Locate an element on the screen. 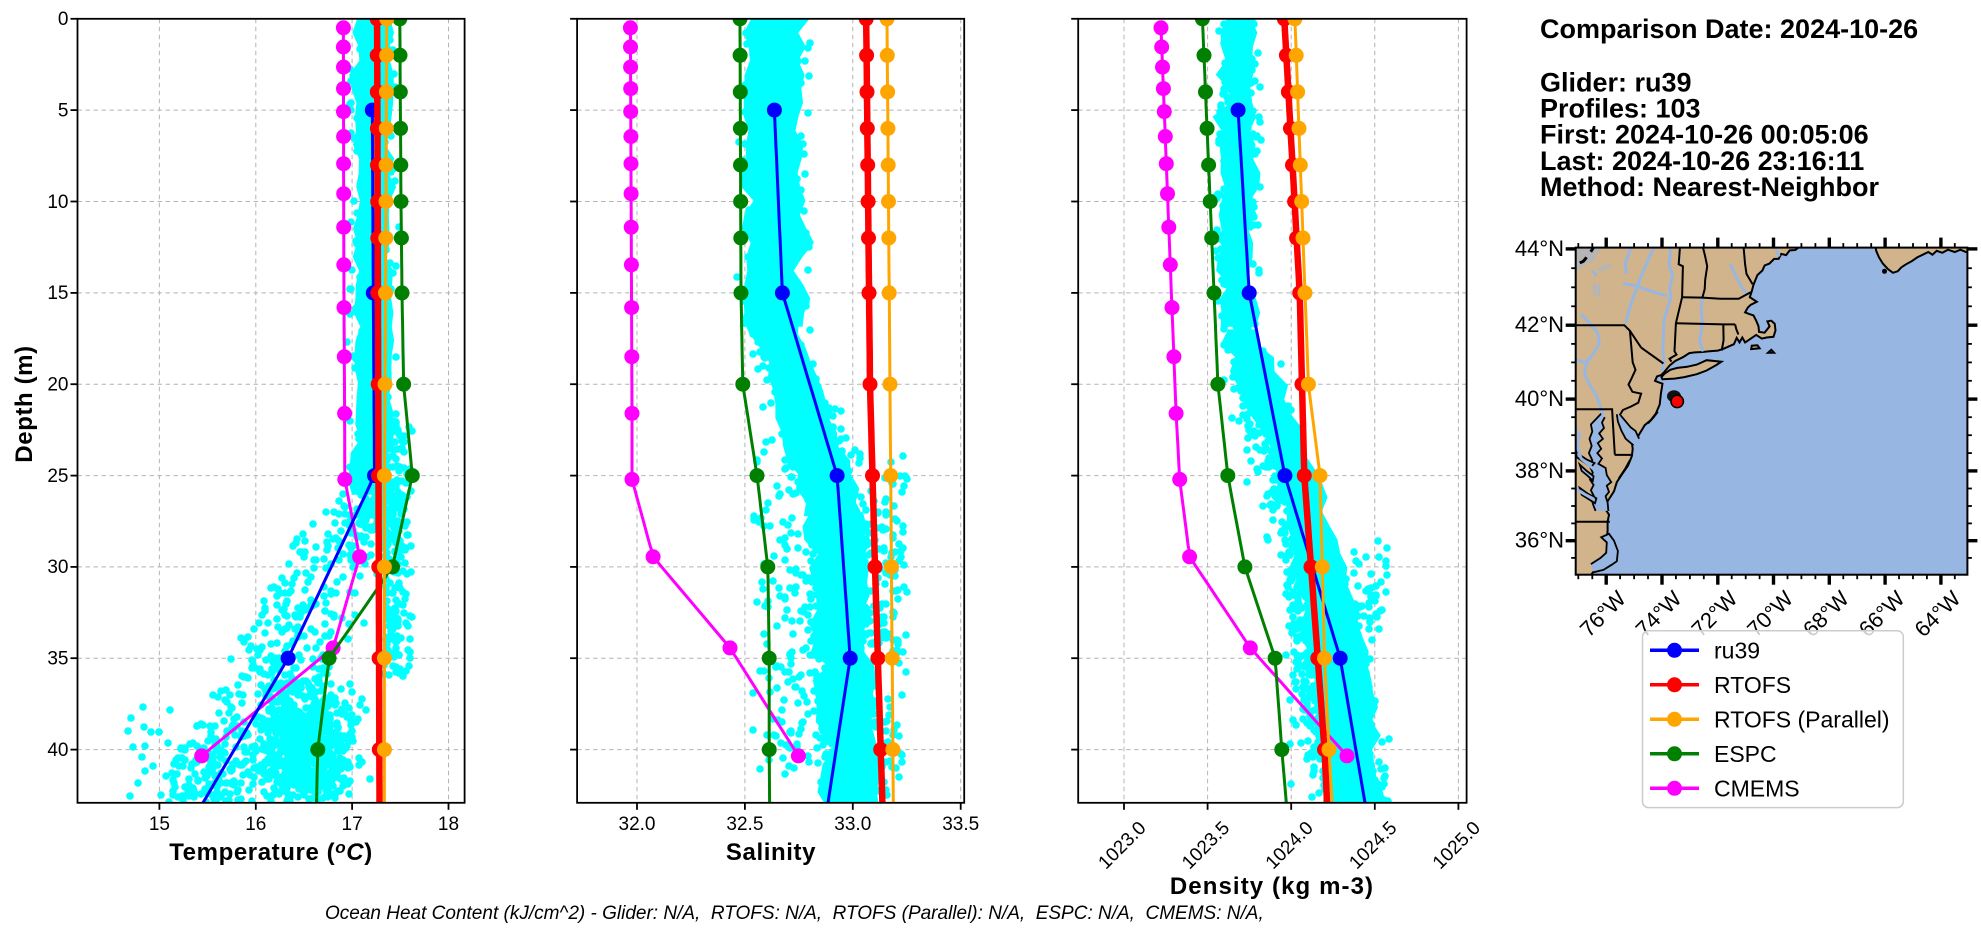 Image resolution: width=1981 pixels, height=934 pixels. svg-text: 5 is located at coordinates (63, 110).